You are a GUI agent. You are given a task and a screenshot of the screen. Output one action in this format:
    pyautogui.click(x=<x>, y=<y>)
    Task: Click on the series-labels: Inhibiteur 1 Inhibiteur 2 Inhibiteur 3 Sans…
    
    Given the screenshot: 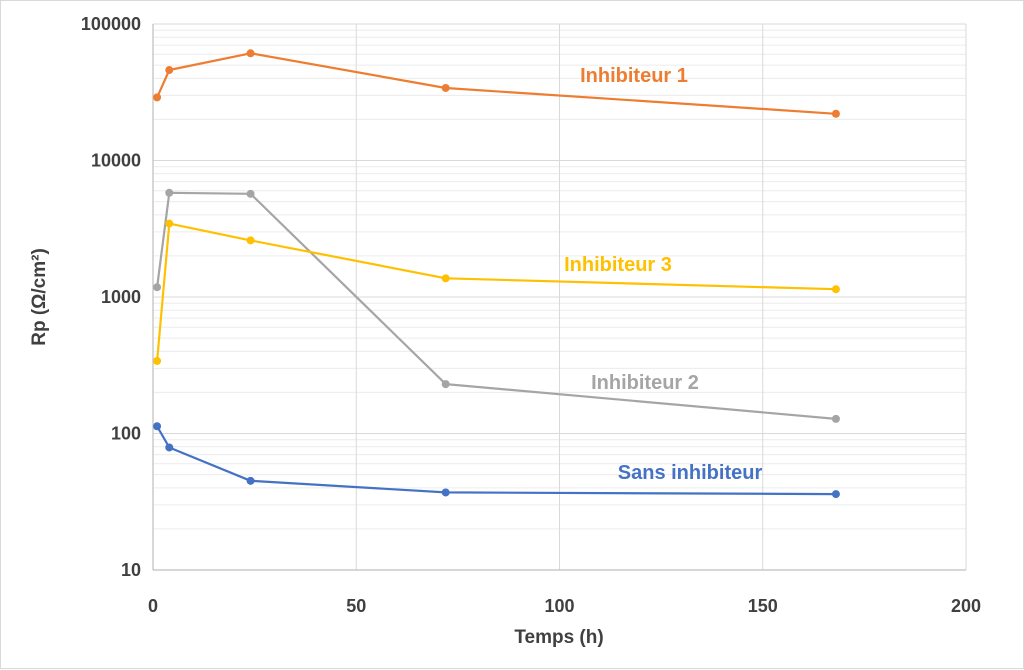 What is the action you would take?
    pyautogui.click(x=663, y=274)
    